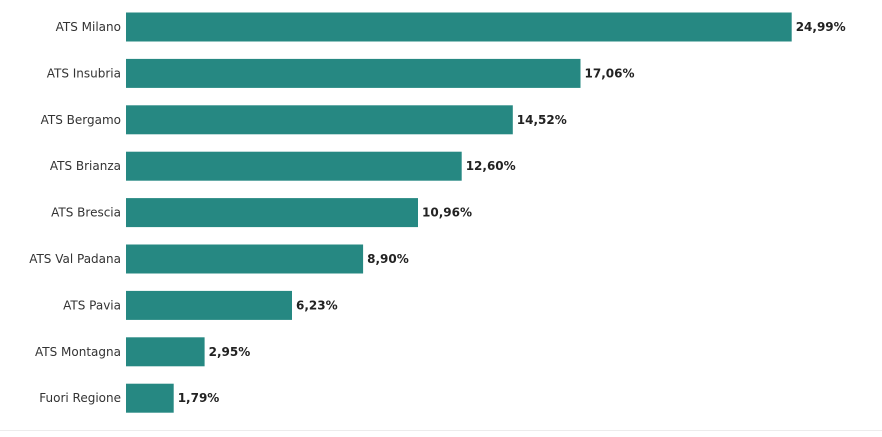  I want to click on category-label-2: ATS Bergamo, so click(81, 120).